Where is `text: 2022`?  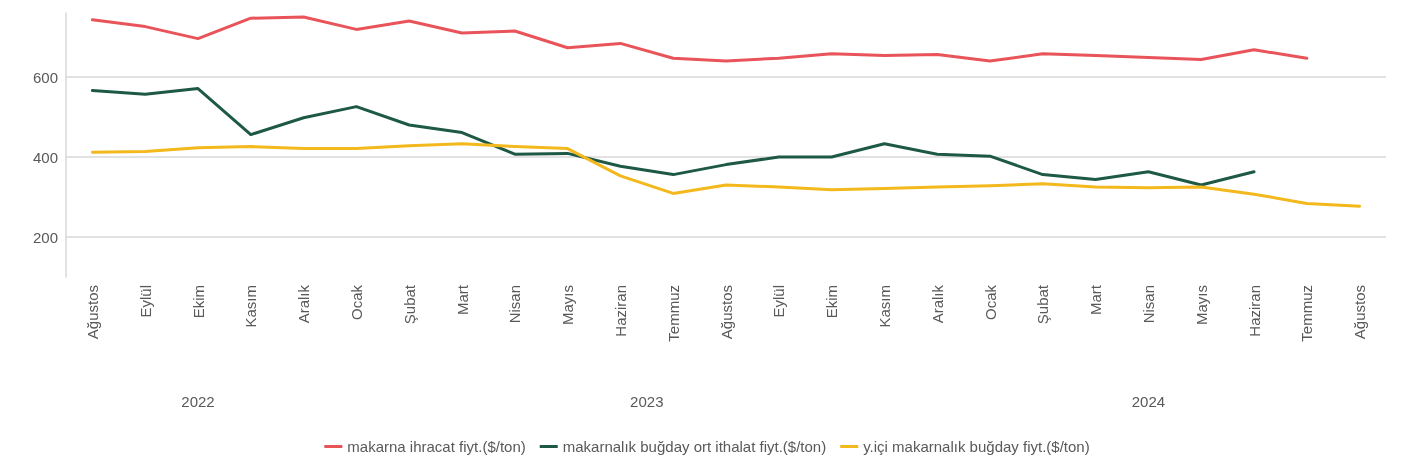
text: 2022 is located at coordinates (198, 401).